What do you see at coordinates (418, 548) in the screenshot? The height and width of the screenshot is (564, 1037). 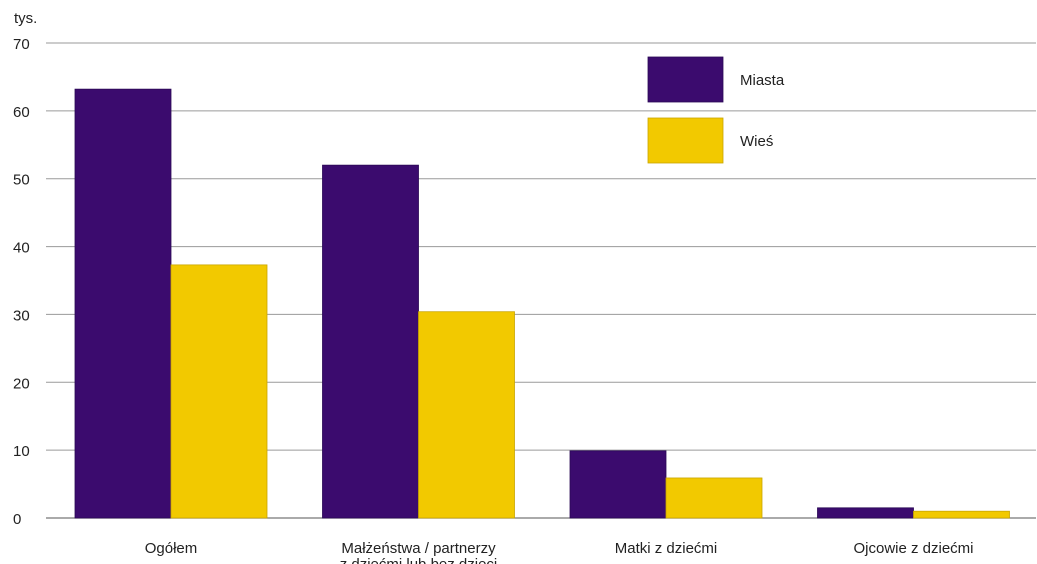 I see `x-tick-label: Małżeństwa / partnerzy` at bounding box center [418, 548].